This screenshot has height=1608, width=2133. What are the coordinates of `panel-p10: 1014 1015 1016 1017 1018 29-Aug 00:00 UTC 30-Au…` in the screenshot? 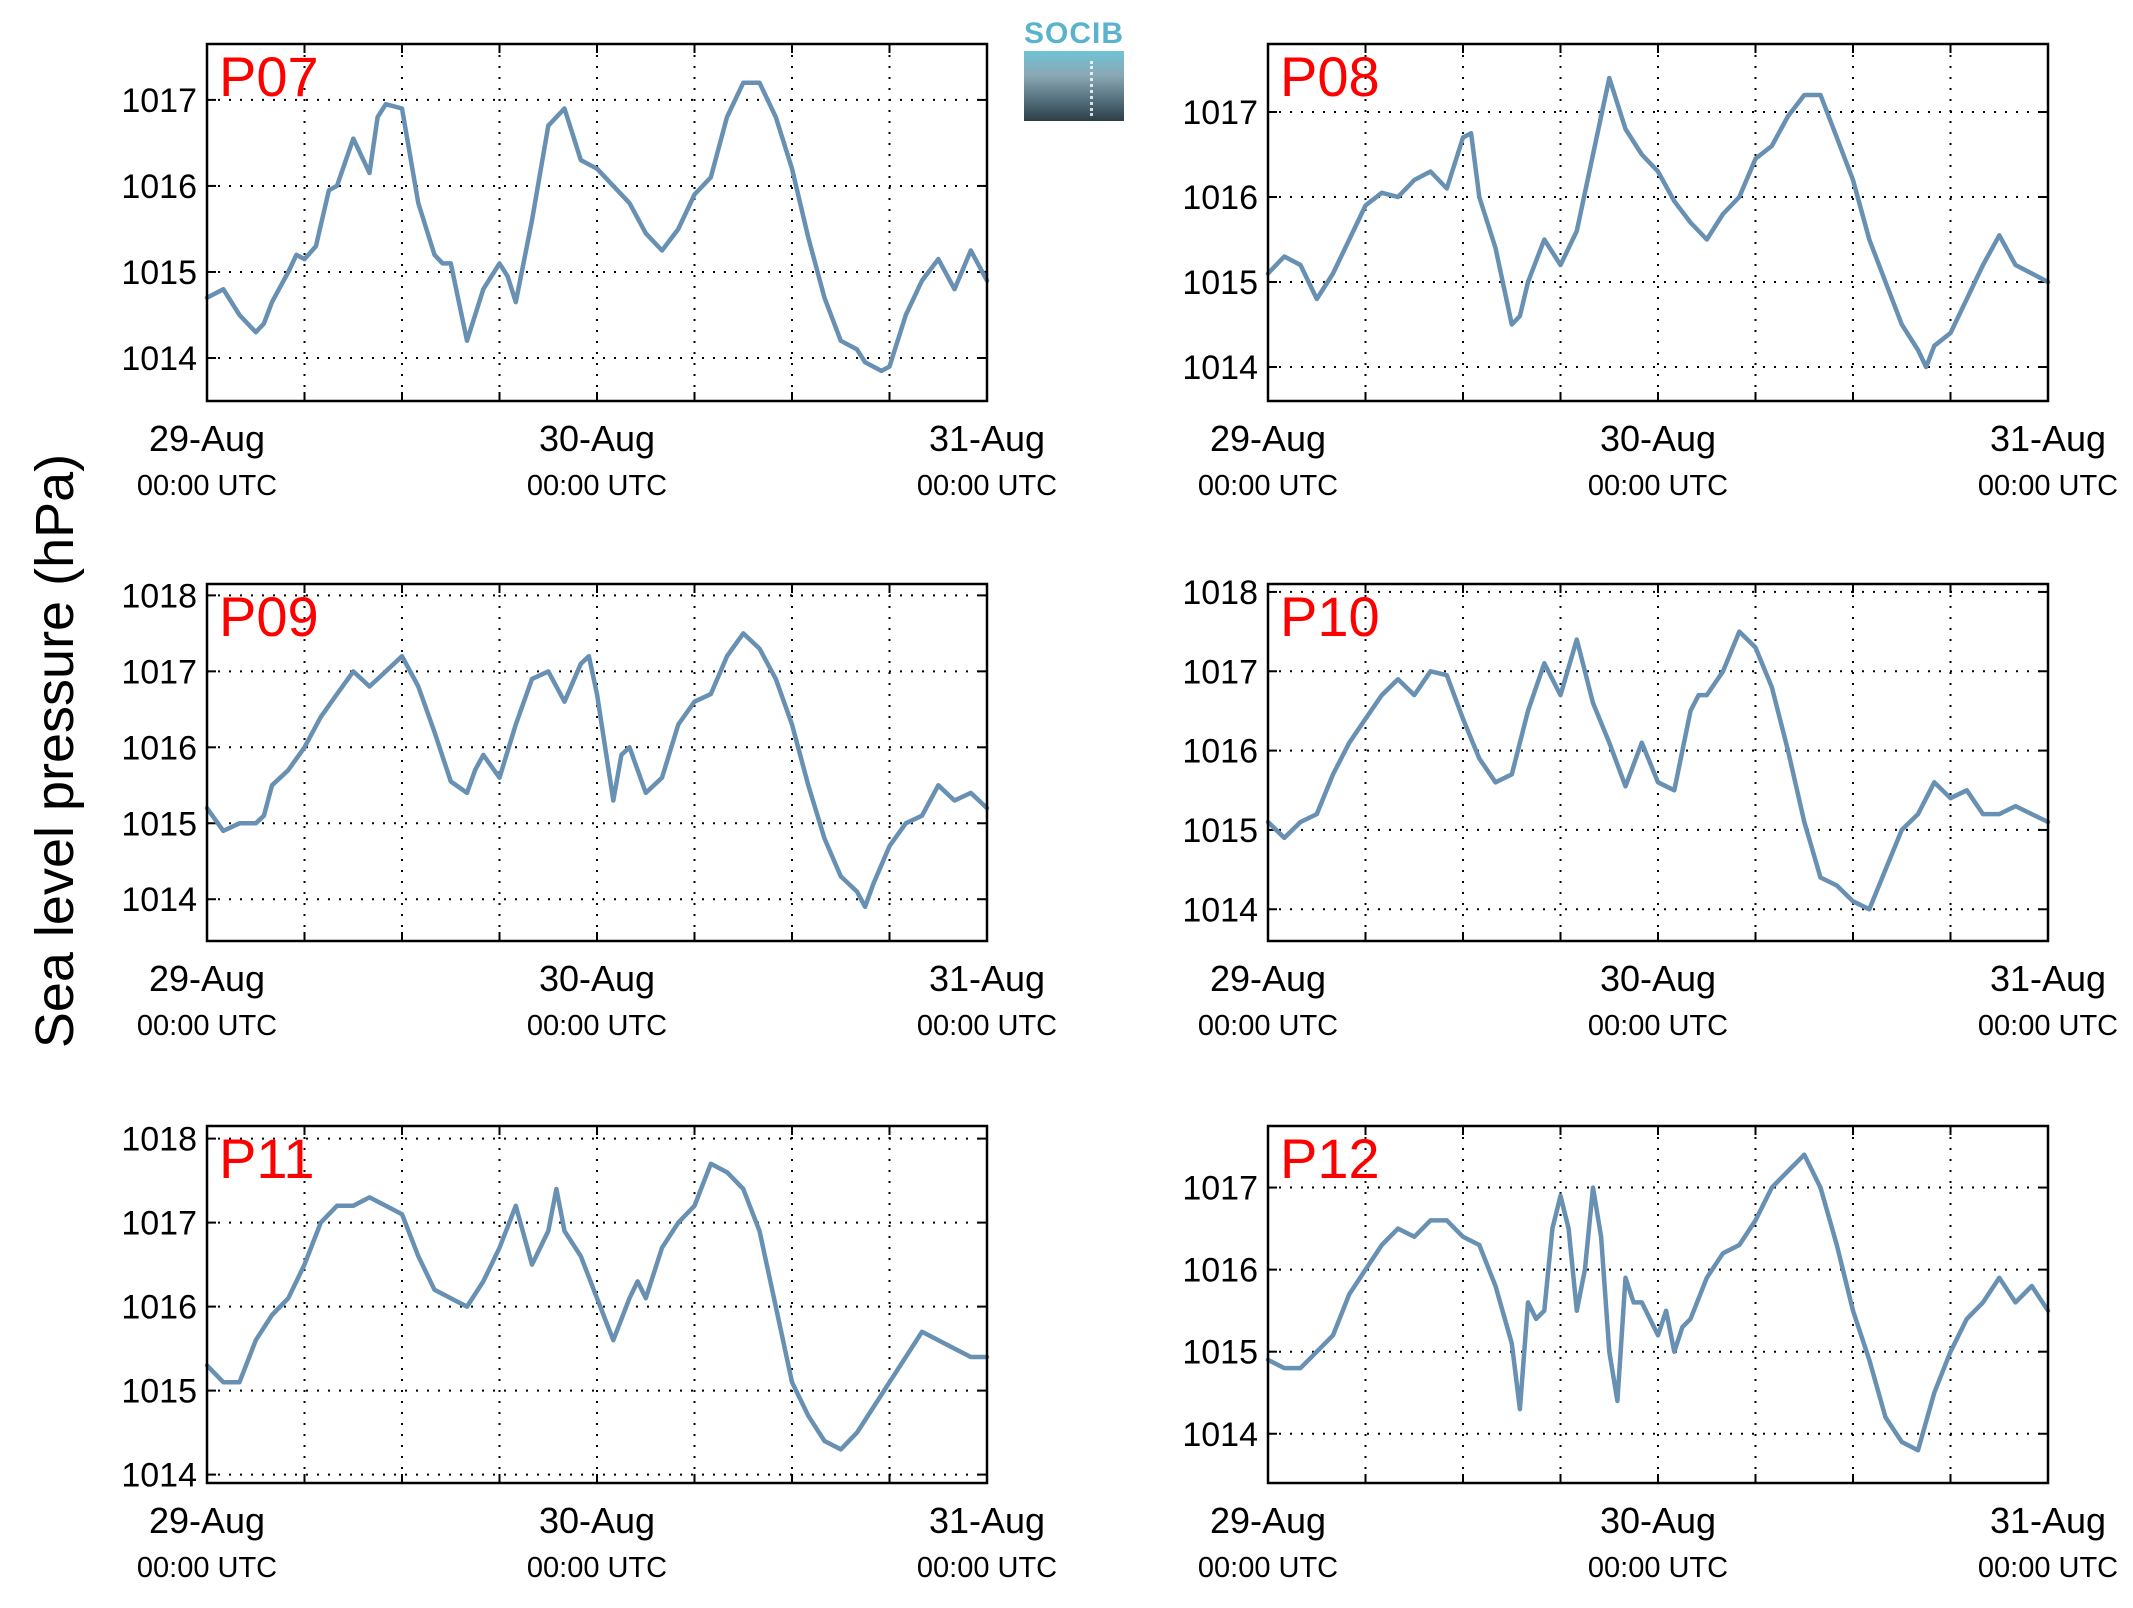 It's located at (1650, 808).